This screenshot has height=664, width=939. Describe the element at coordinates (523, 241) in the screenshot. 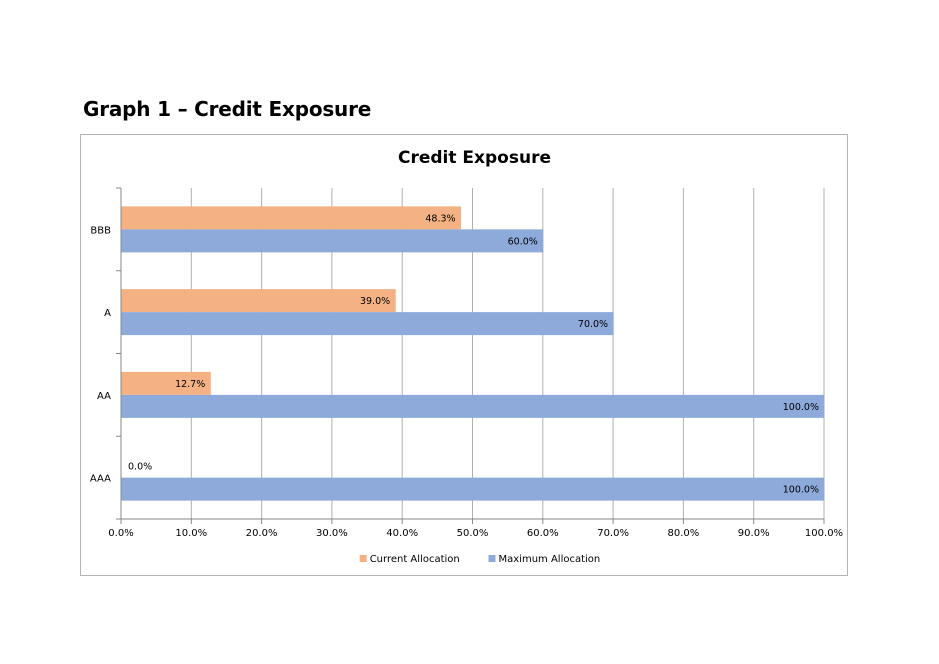

I see `data-label: 60.0%` at that location.